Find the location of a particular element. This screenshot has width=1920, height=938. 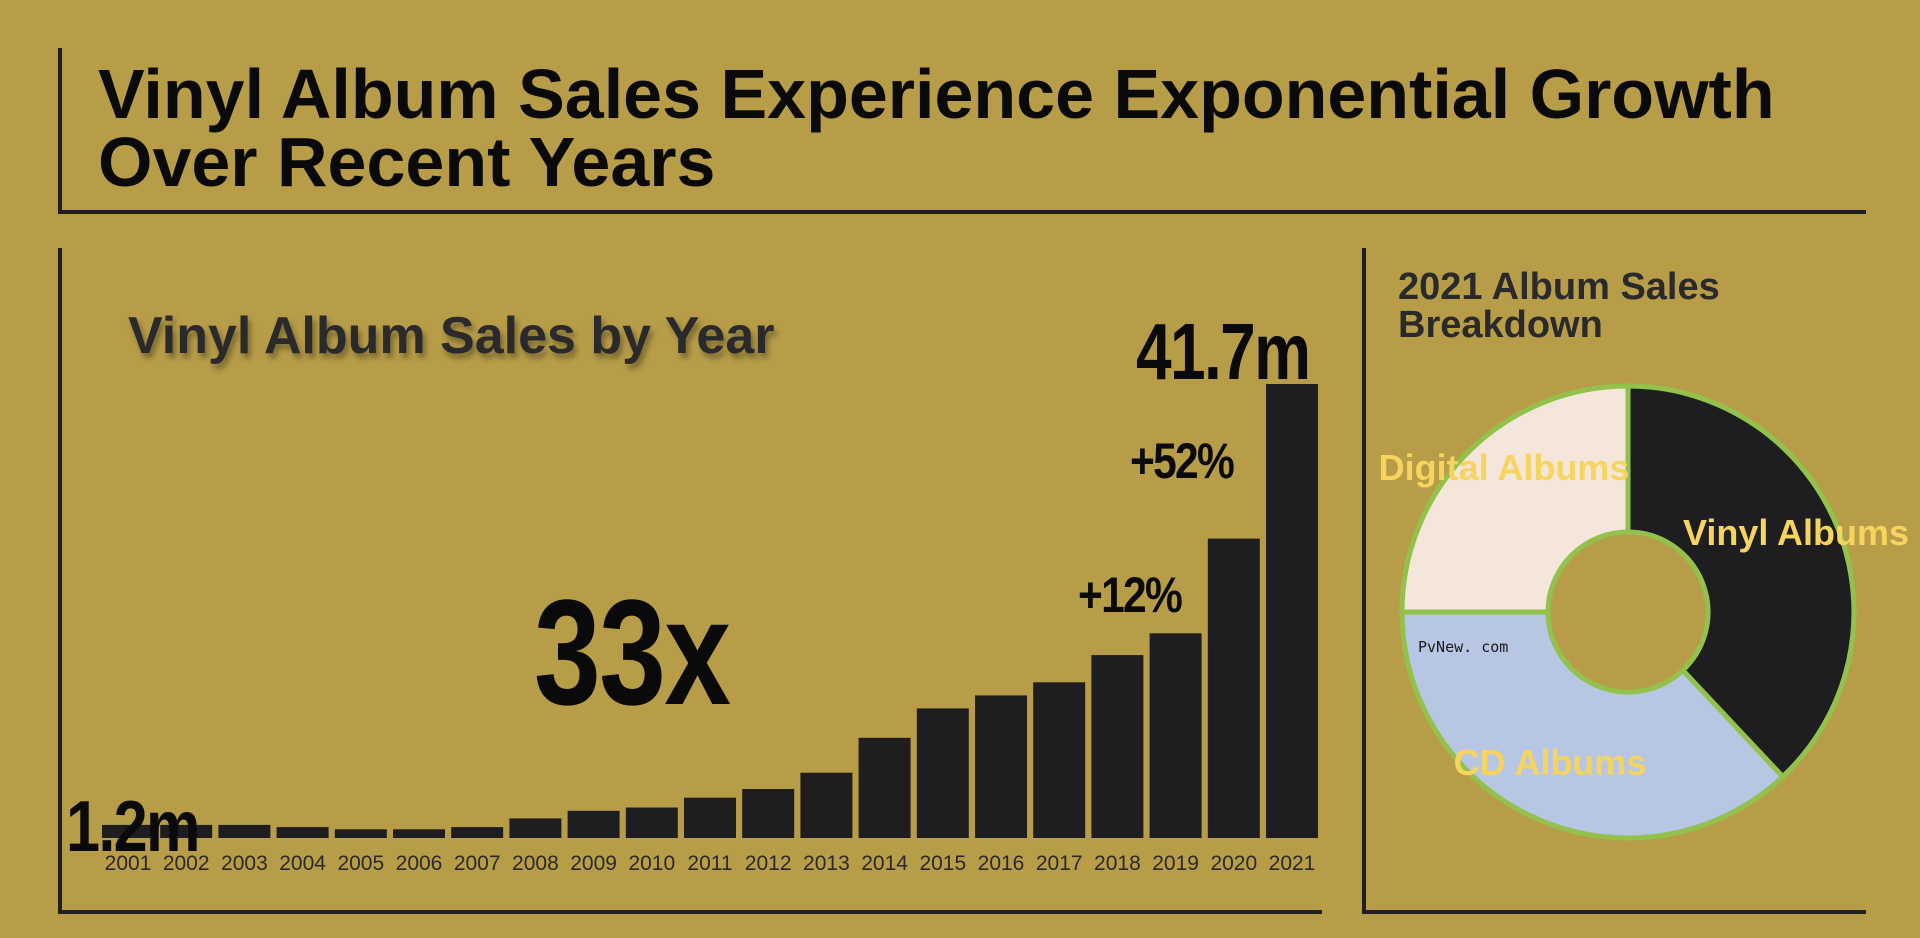

x-tick-label: 2006 is located at coordinates (419, 863).